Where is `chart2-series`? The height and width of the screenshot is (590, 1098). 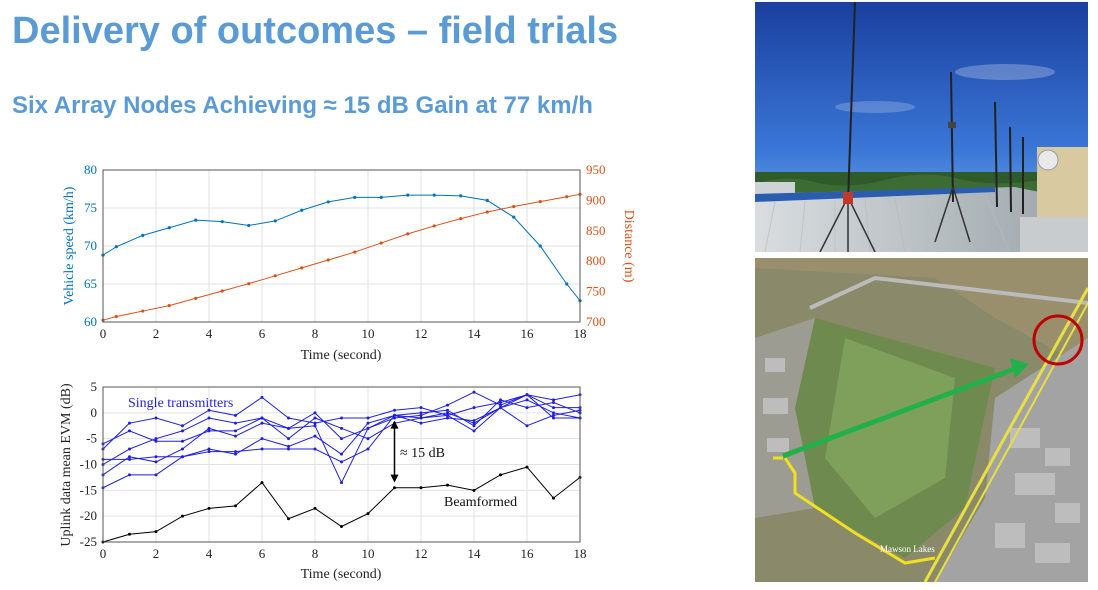
chart2-series is located at coordinates (341, 467).